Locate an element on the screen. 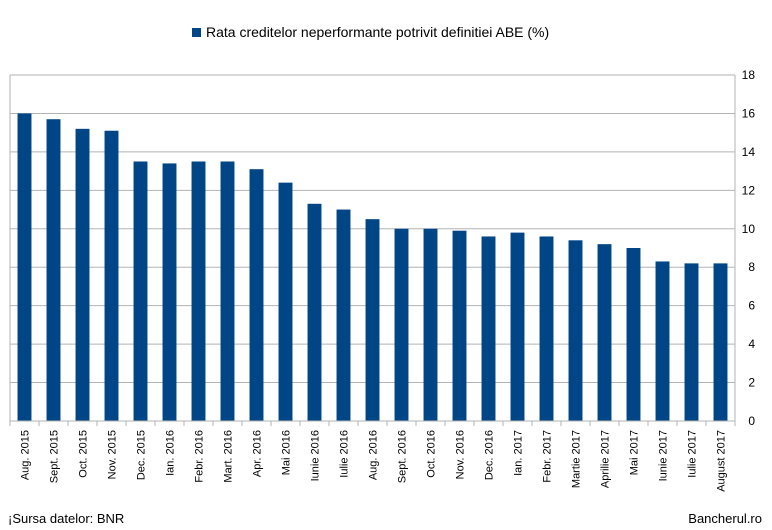 This screenshot has width=772, height=530. y-tick-label: 4 is located at coordinates (751, 344).